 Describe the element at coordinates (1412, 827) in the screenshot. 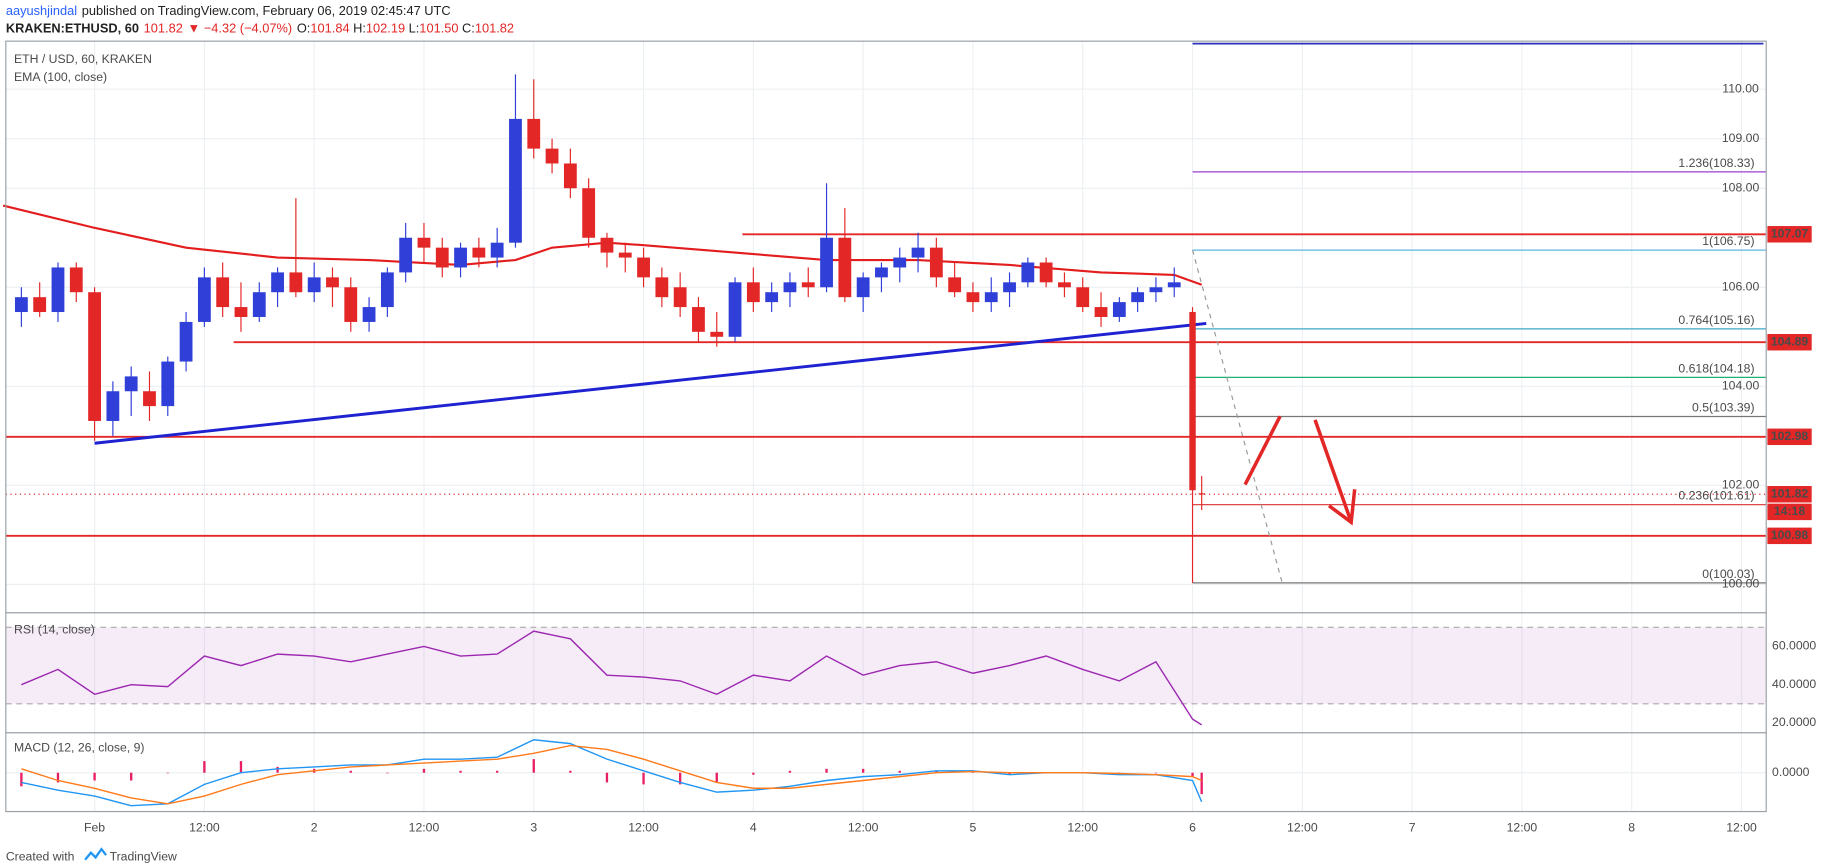

I see `x-tick-label: 7` at that location.